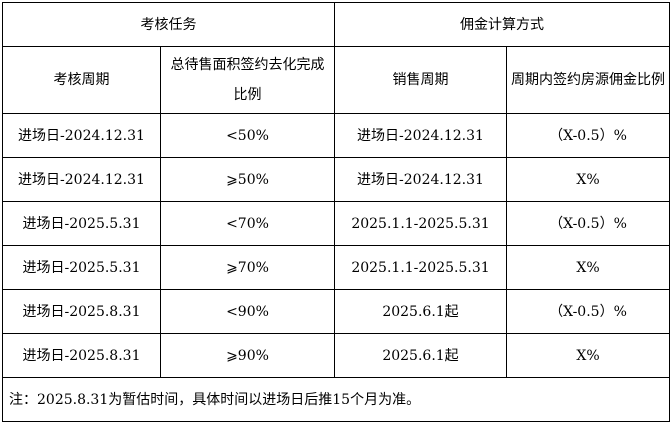 The width and height of the screenshot is (672, 425). What do you see at coordinates (247, 223) in the screenshot?
I see `cell: <70%` at bounding box center [247, 223].